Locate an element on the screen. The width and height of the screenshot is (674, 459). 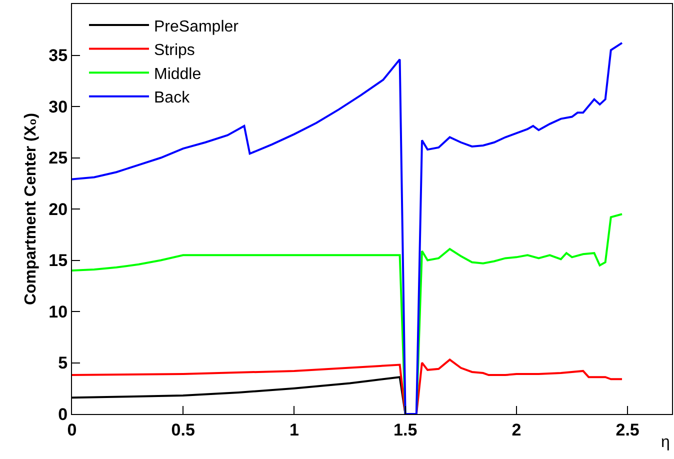
y-tick-label: 15 is located at coordinates (58, 260).